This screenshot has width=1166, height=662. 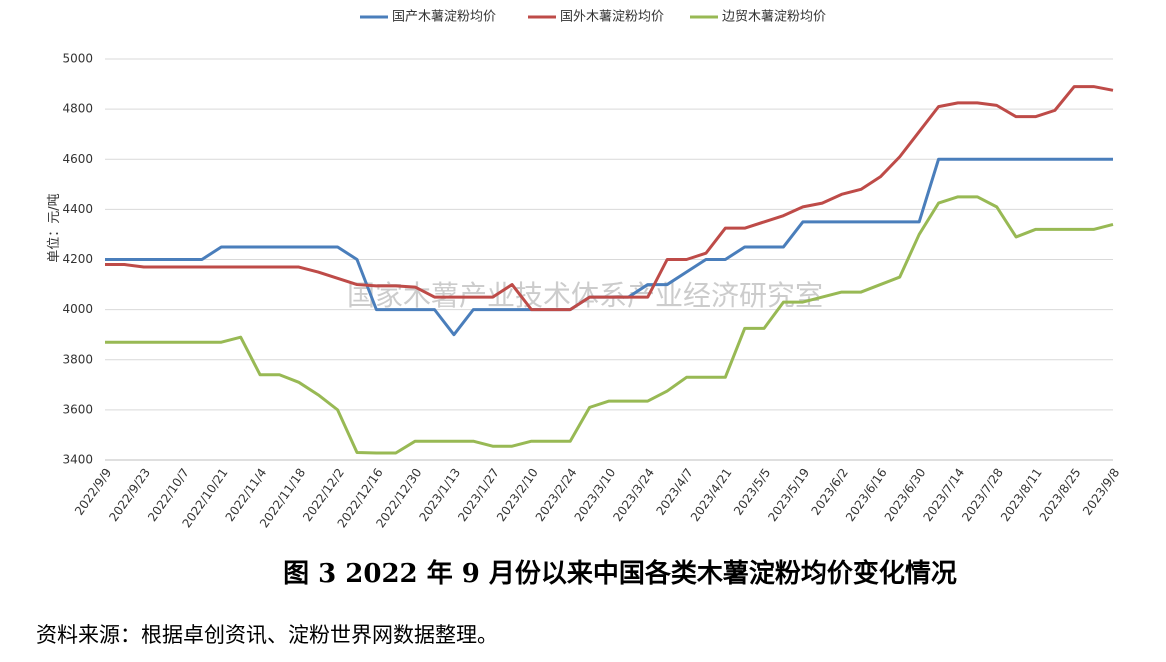 I want to click on y-tick-label: 3400, so click(x=77, y=460).